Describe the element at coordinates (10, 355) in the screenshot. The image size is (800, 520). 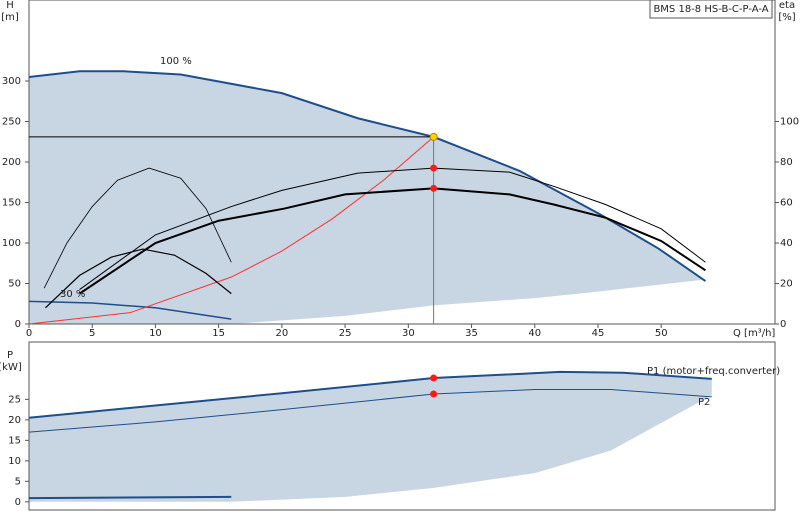
I see `y-axis-label: P` at that location.